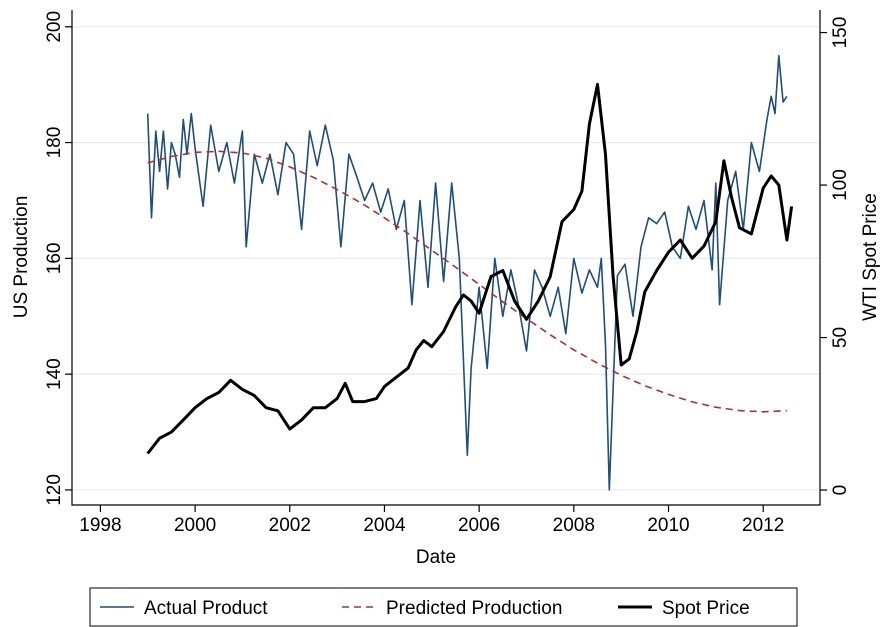 This screenshot has height=627, width=881. What do you see at coordinates (195, 525) in the screenshot?
I see `x-tick-label: 2000` at bounding box center [195, 525].